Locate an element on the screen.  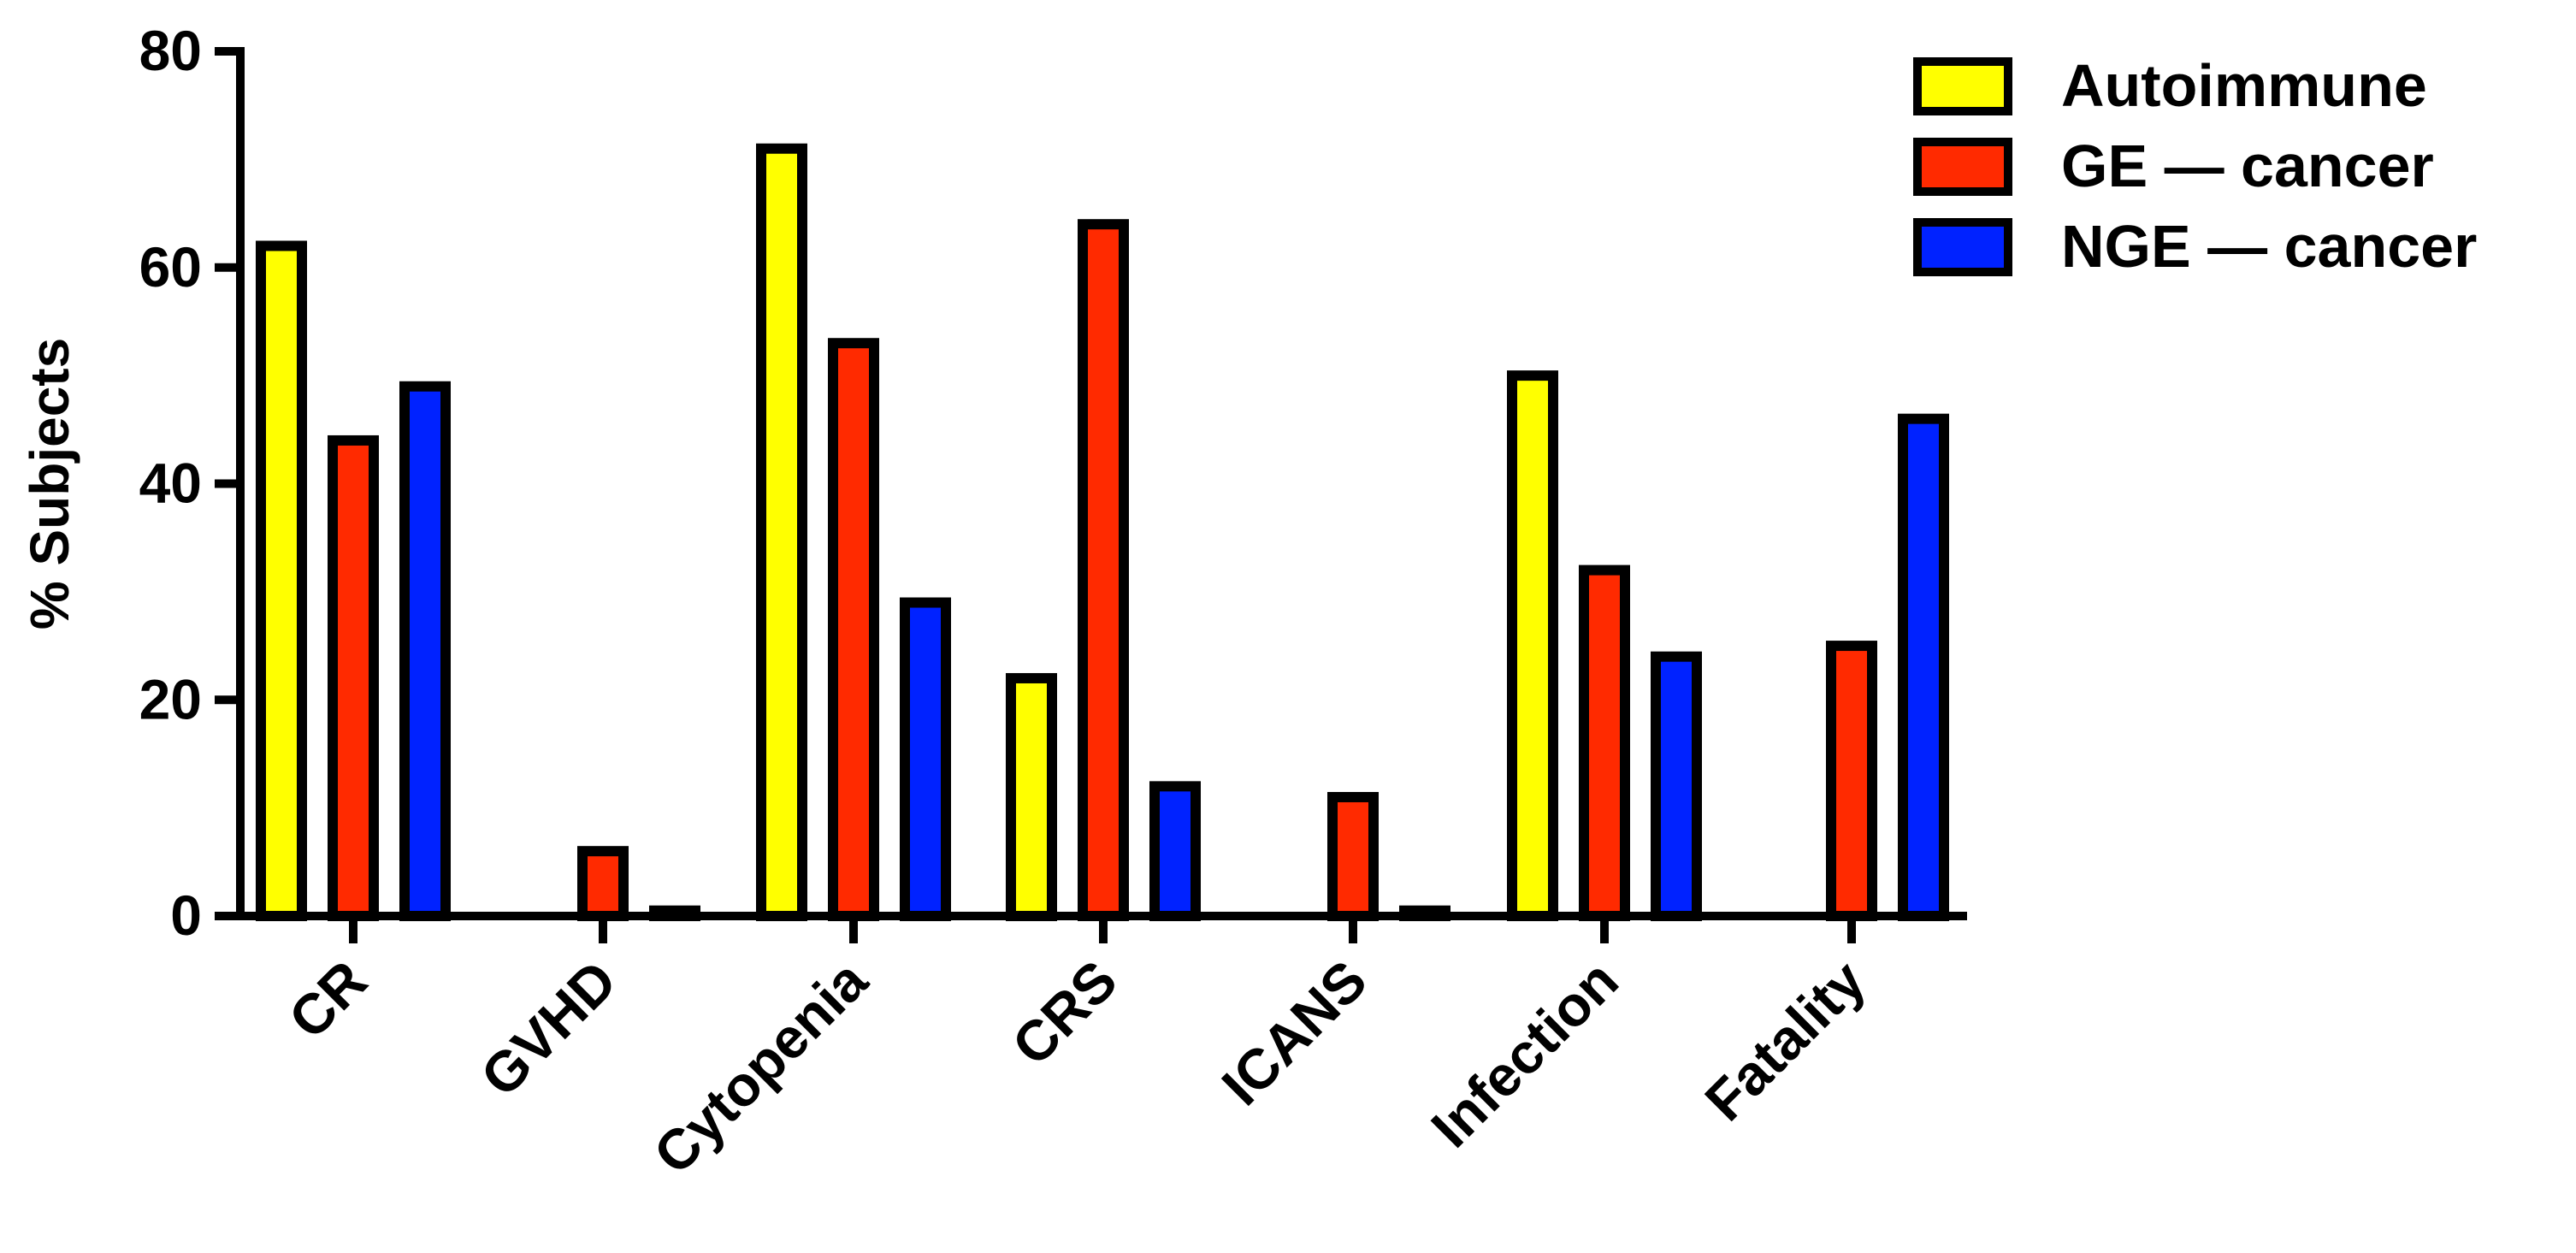
y-tick-label: 60 is located at coordinates (170, 266).